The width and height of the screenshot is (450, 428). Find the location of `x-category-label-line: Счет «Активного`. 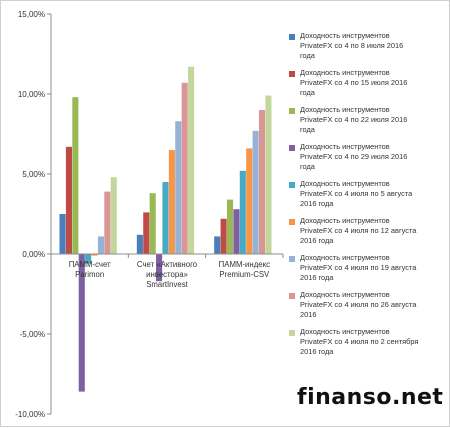

x-category-label-line: Счет «Активного is located at coordinates (167, 264).